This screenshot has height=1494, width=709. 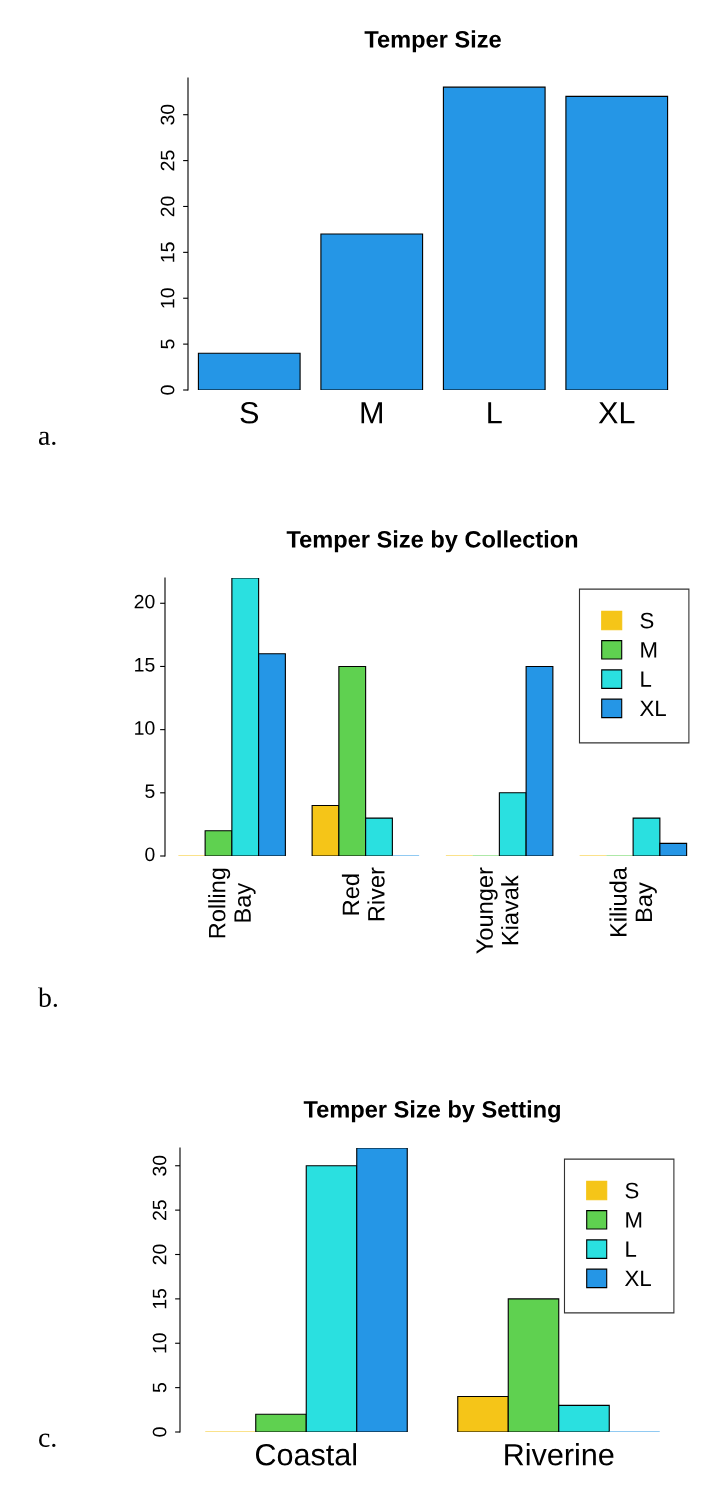 What do you see at coordinates (559, 1454) in the screenshot?
I see `x-tick-label: Riverine` at bounding box center [559, 1454].